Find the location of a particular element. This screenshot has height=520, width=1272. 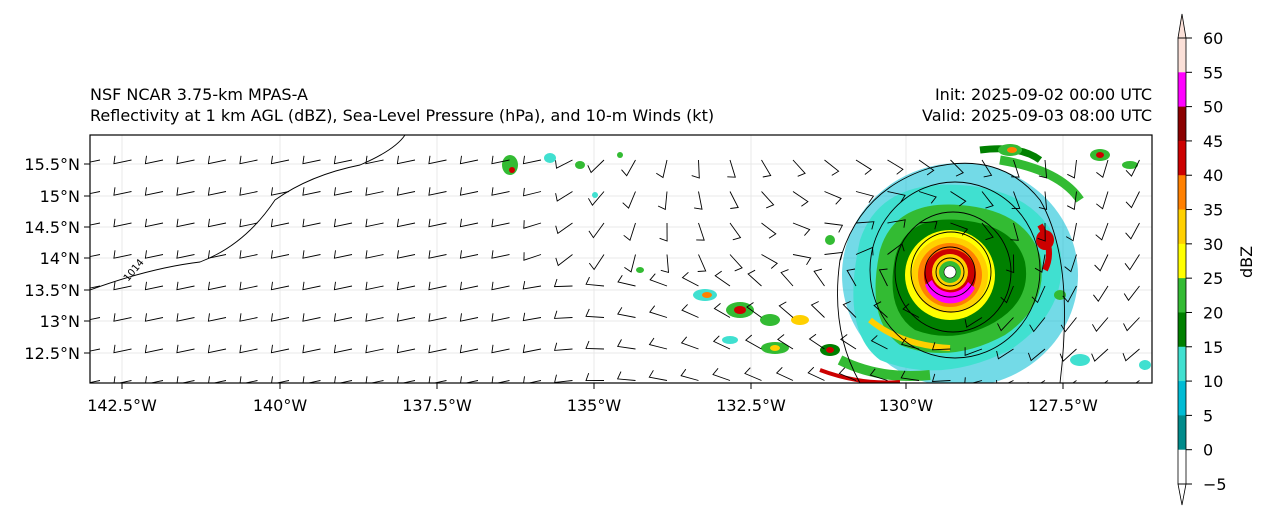

colorbar-tick-label: 15 is located at coordinates (1213, 347).